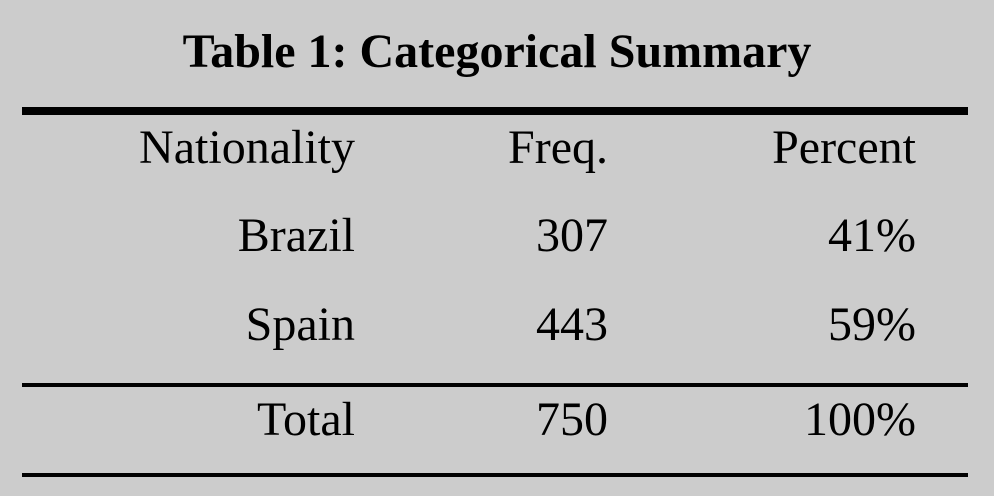  What do you see at coordinates (572, 235) in the screenshot?
I see `row-brazil-freq: 307` at bounding box center [572, 235].